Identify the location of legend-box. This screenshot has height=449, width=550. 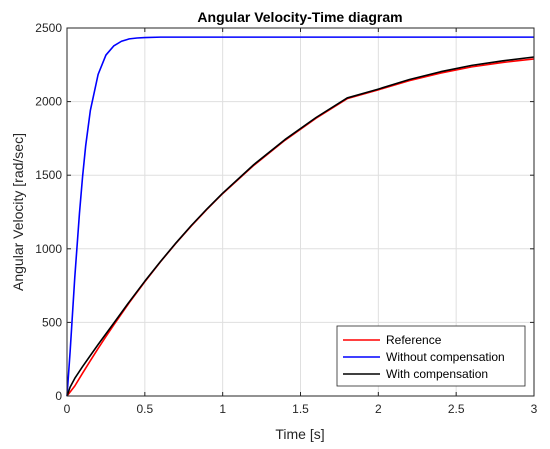
(431, 356).